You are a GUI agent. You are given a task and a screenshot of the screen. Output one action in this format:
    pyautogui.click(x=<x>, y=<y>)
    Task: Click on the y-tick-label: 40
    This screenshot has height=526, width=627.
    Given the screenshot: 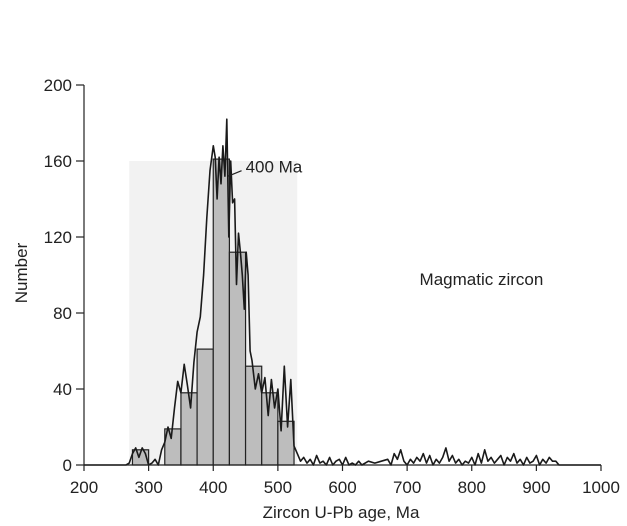 What is the action you would take?
    pyautogui.click(x=62, y=389)
    